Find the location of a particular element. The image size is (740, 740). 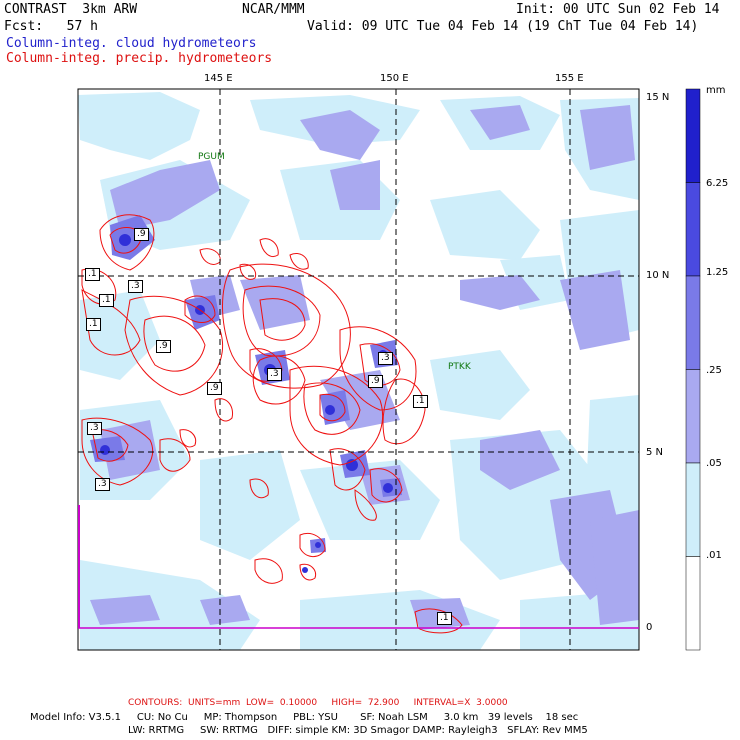

colorbar-level-025: .25 is located at coordinates (714, 370).